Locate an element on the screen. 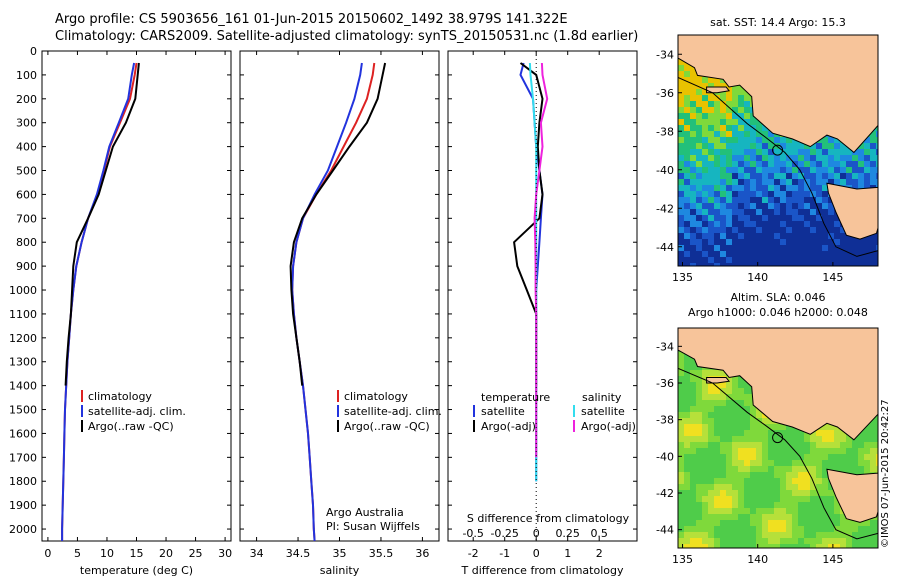 The height and width of the screenshot is (580, 900). x-axis-label: salinity is located at coordinates (340, 570).